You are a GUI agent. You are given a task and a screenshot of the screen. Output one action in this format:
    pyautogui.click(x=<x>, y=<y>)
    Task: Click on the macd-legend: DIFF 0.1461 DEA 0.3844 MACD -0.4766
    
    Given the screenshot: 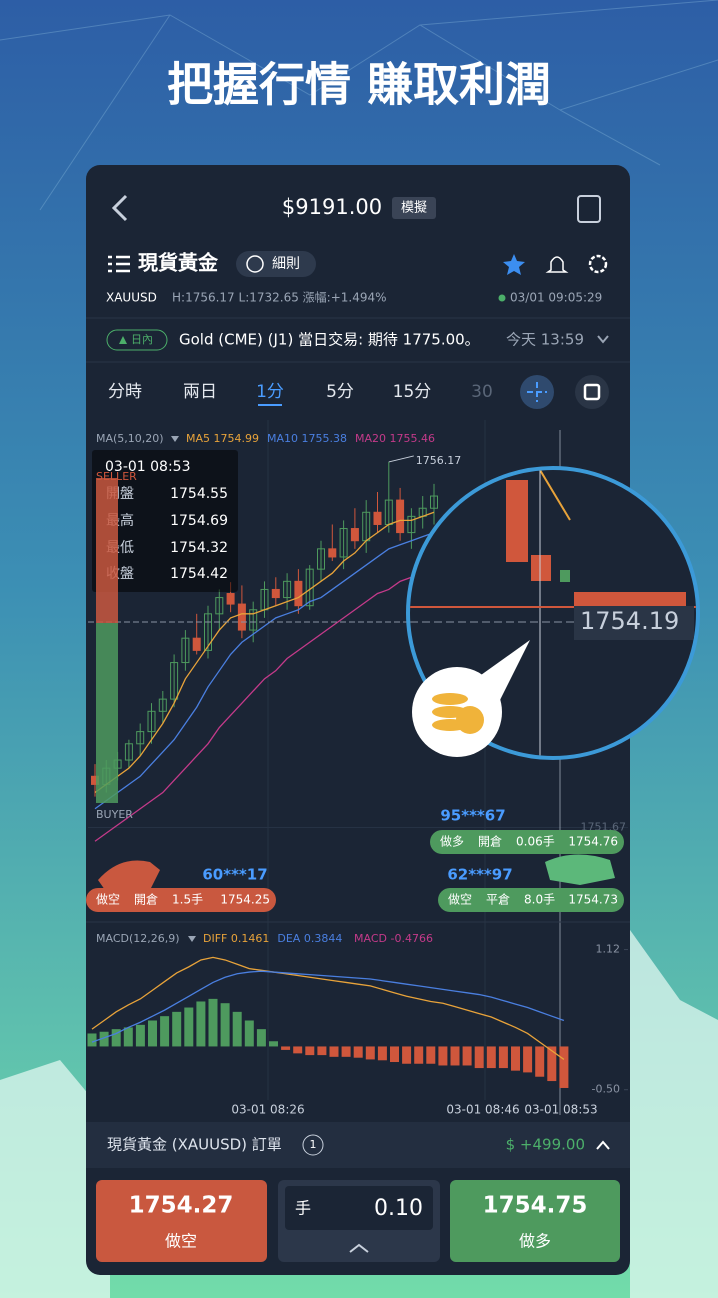 What is the action you would take?
    pyautogui.click(x=318, y=938)
    